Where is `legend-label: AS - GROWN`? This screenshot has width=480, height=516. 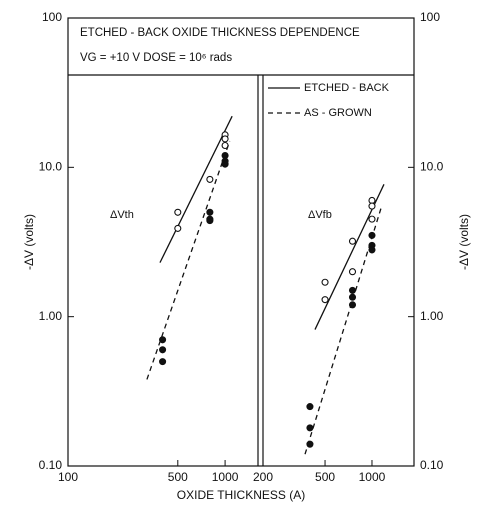
legend-label: AS - GROWN is located at coordinates (338, 113).